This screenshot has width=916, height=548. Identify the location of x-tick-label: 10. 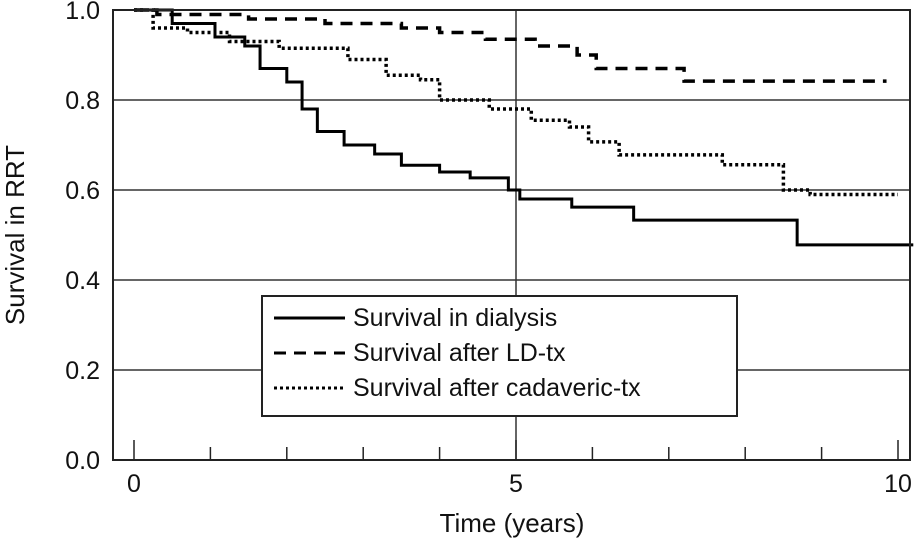
(898, 484).